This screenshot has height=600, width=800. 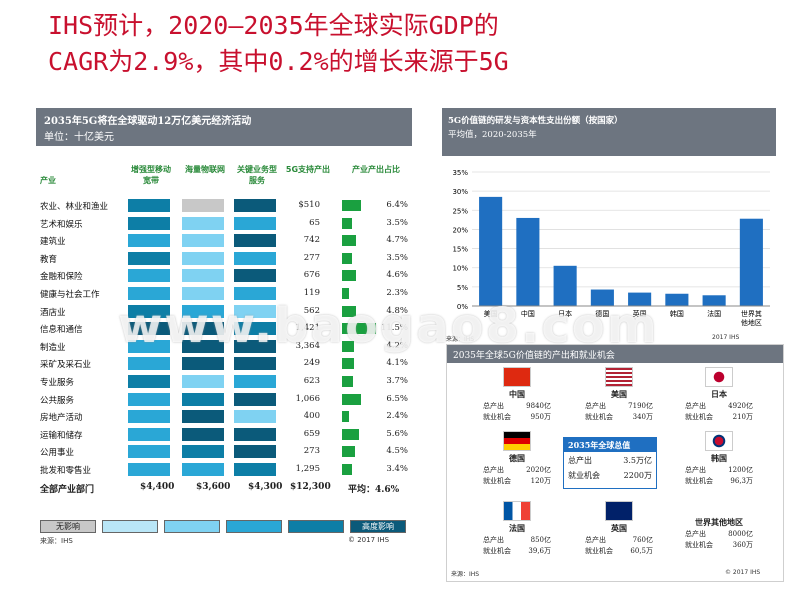 I want to click on panel-unit: 单位：十亿美元, so click(x=79, y=137).